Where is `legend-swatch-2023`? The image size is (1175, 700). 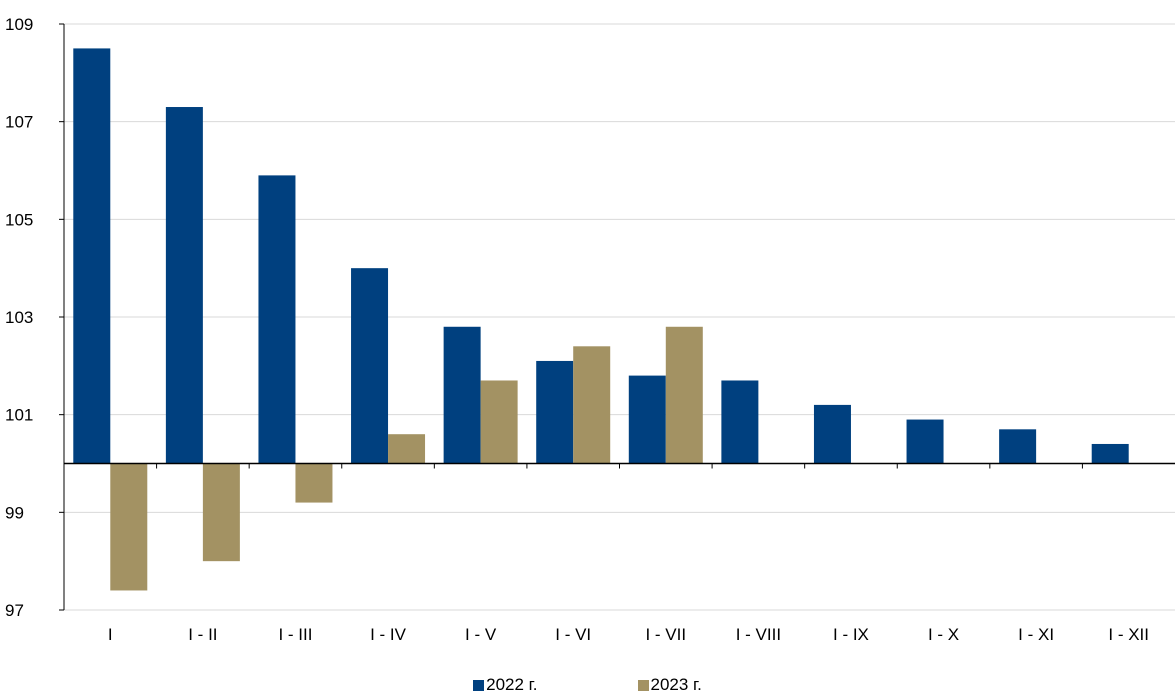 legend-swatch-2023 is located at coordinates (643, 685).